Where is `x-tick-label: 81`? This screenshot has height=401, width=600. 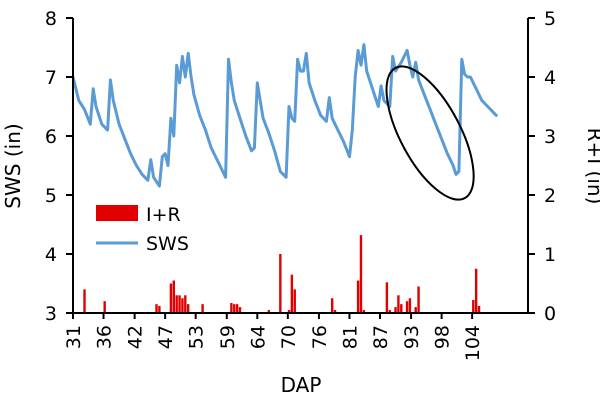 x-tick-label: 81 is located at coordinates (350, 337).